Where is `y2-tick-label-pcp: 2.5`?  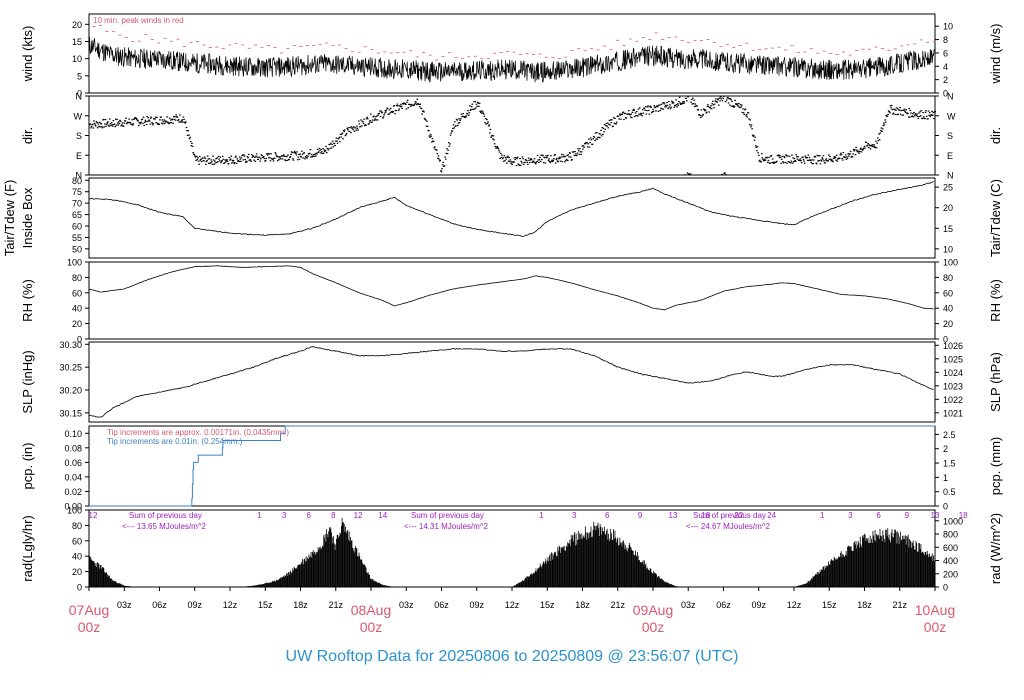 y2-tick-label-pcp: 2.5 is located at coordinates (949, 435).